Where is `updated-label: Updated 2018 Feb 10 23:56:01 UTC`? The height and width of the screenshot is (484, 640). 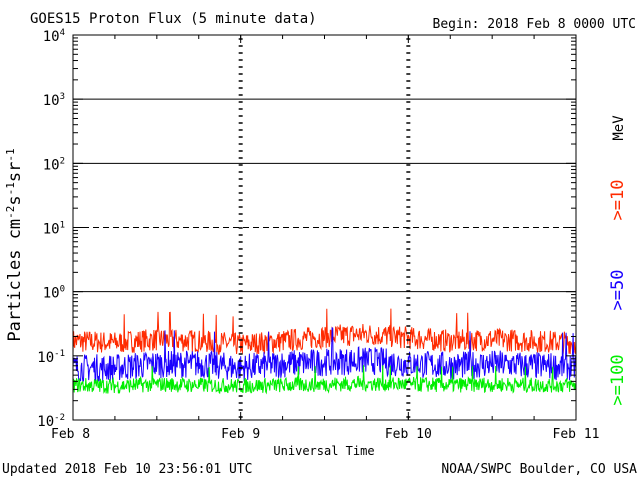
updated-label: Updated 2018 Feb 10 23:56:01 UTC is located at coordinates (127, 469).